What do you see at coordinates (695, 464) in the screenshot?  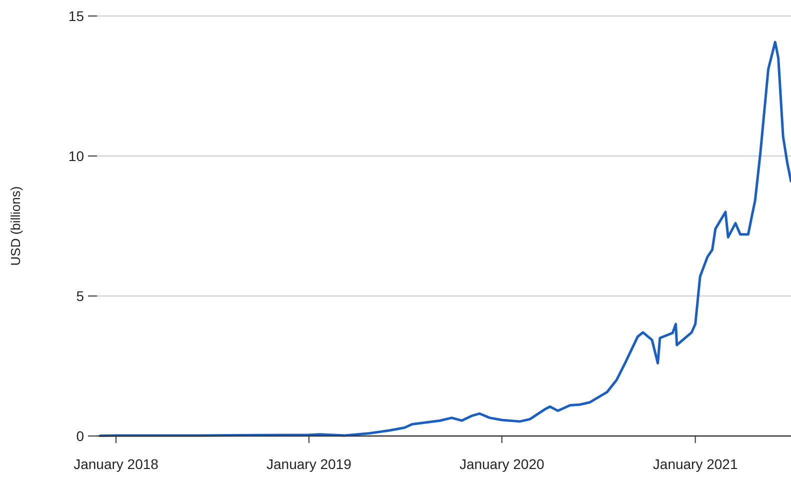 I see `x-tick-label: January 2021` at bounding box center [695, 464].